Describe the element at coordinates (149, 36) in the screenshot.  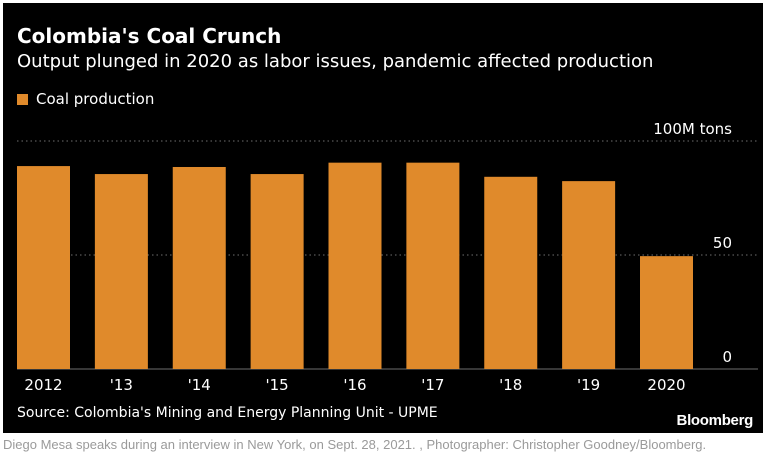
I see `chart-title: Colombia's Coal Crunch` at that location.